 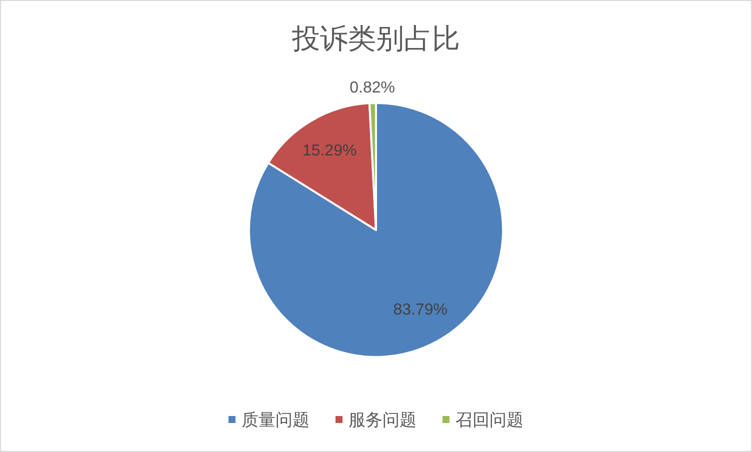 I want to click on data-label: 15.29%, so click(x=329, y=151).